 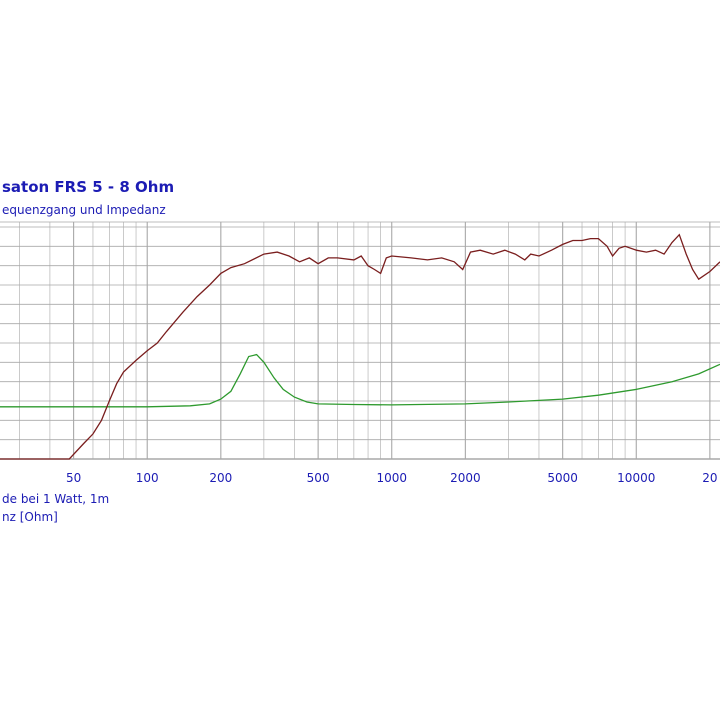 I want to click on chart-subtitle: equenzgang und Impedanz, so click(x=84, y=210).